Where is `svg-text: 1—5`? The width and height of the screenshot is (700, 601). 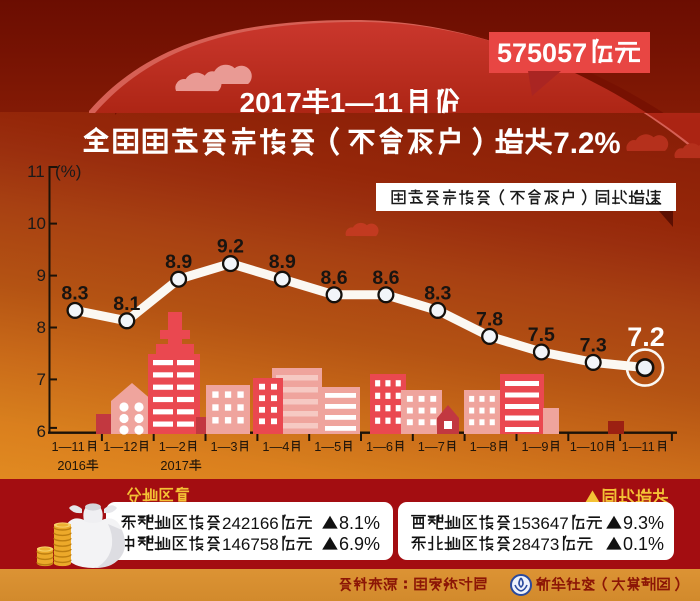 svg-text: 1—5 is located at coordinates (327, 446).